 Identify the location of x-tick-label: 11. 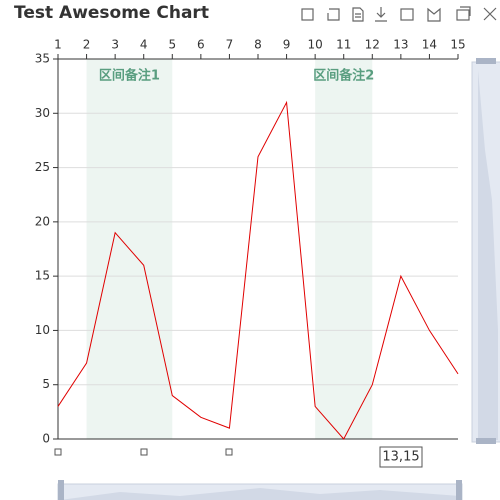
(343, 45).